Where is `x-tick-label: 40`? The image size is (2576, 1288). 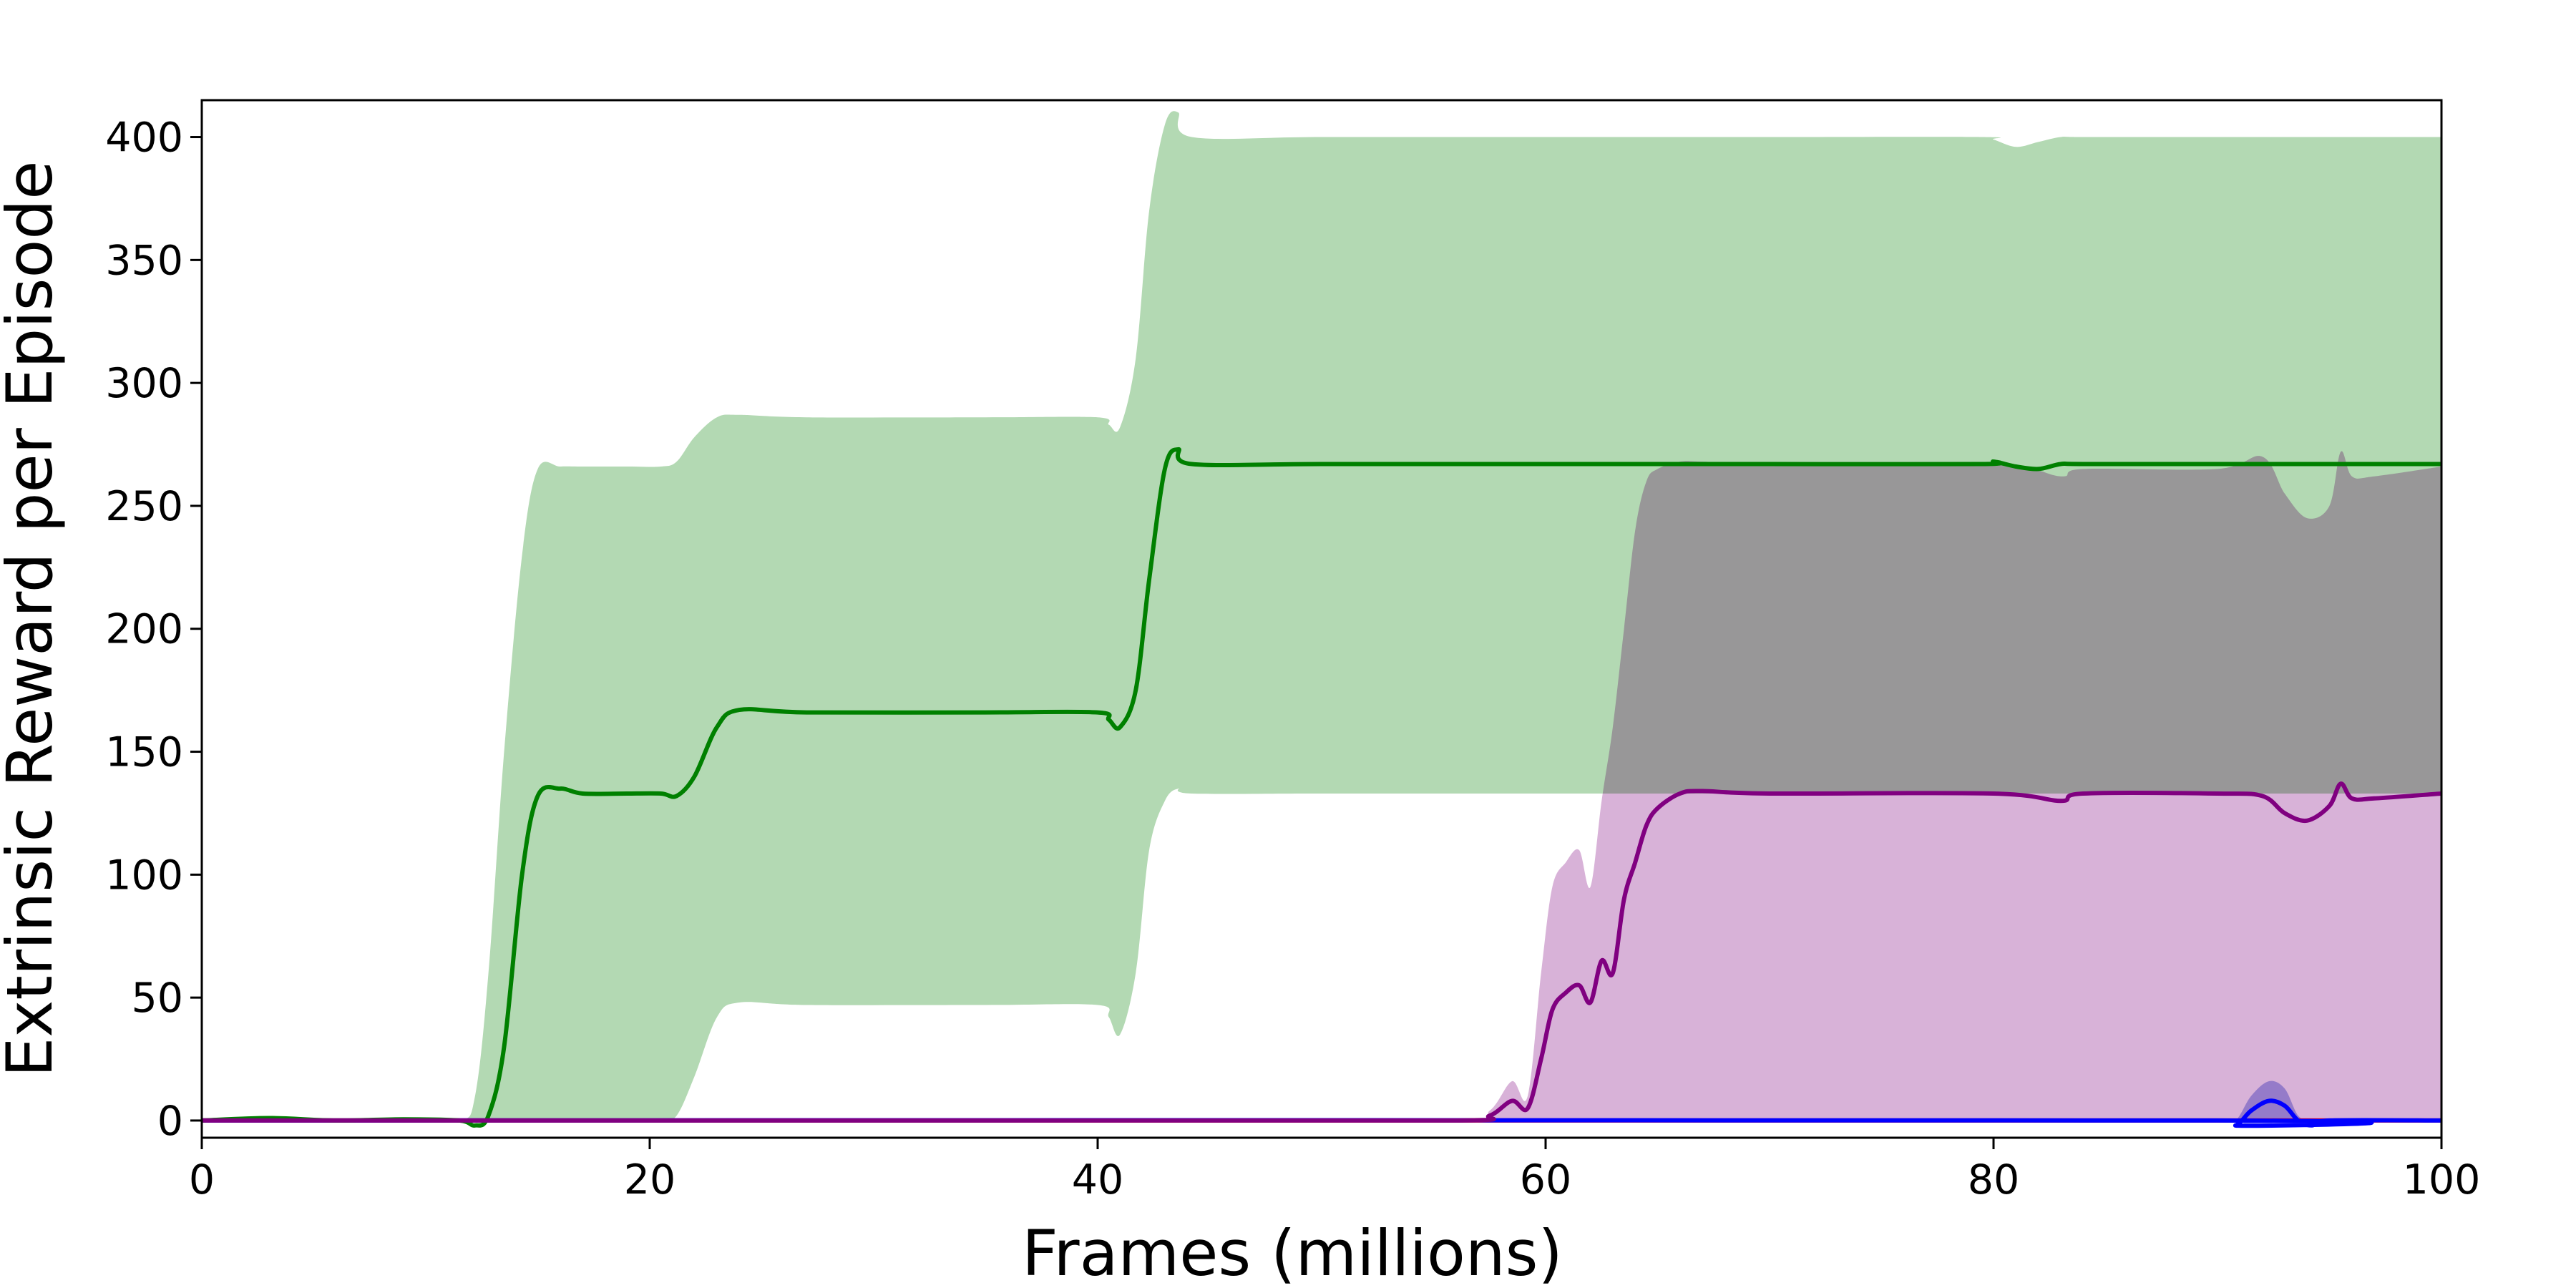 x-tick-label: 40 is located at coordinates (1098, 1180).